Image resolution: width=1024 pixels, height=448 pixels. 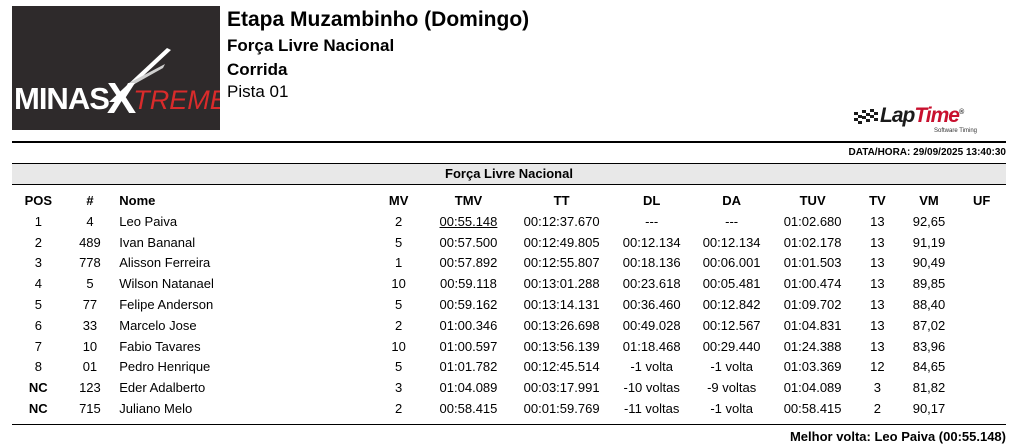 I want to click on laptime-wordmark: LapTime®, so click(x=922, y=116).